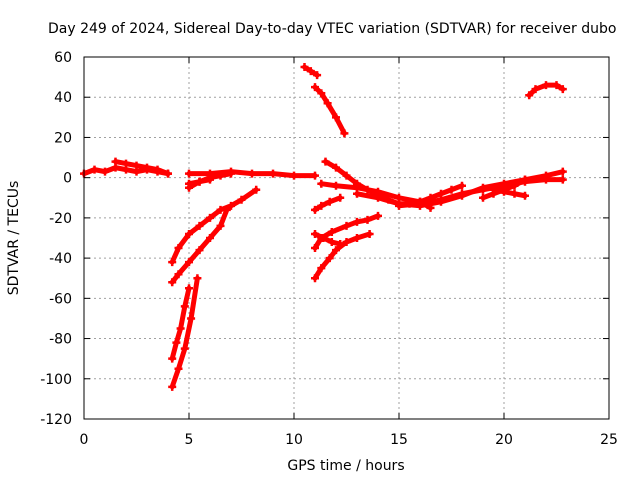 This screenshot has height=480, width=640. Describe the element at coordinates (60, 299) in the screenshot. I see `y-tick-label: -60` at that location.